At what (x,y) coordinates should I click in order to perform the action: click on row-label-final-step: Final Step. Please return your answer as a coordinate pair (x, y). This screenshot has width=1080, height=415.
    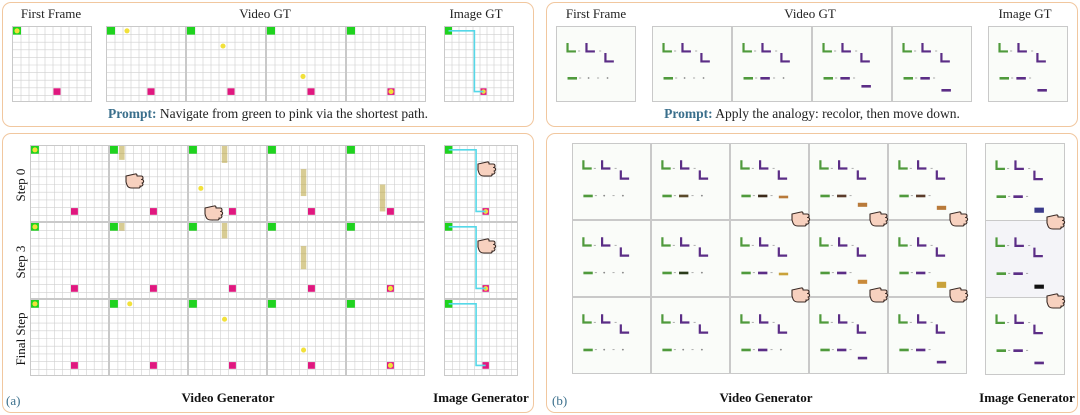
    Looking at the image, I should click on (20, 339).